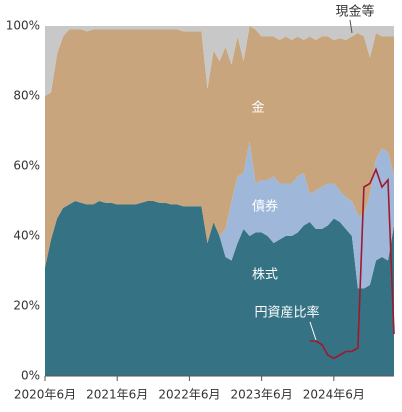  What do you see at coordinates (219, 61) in the screenshot?
I see `area` at bounding box center [219, 61].